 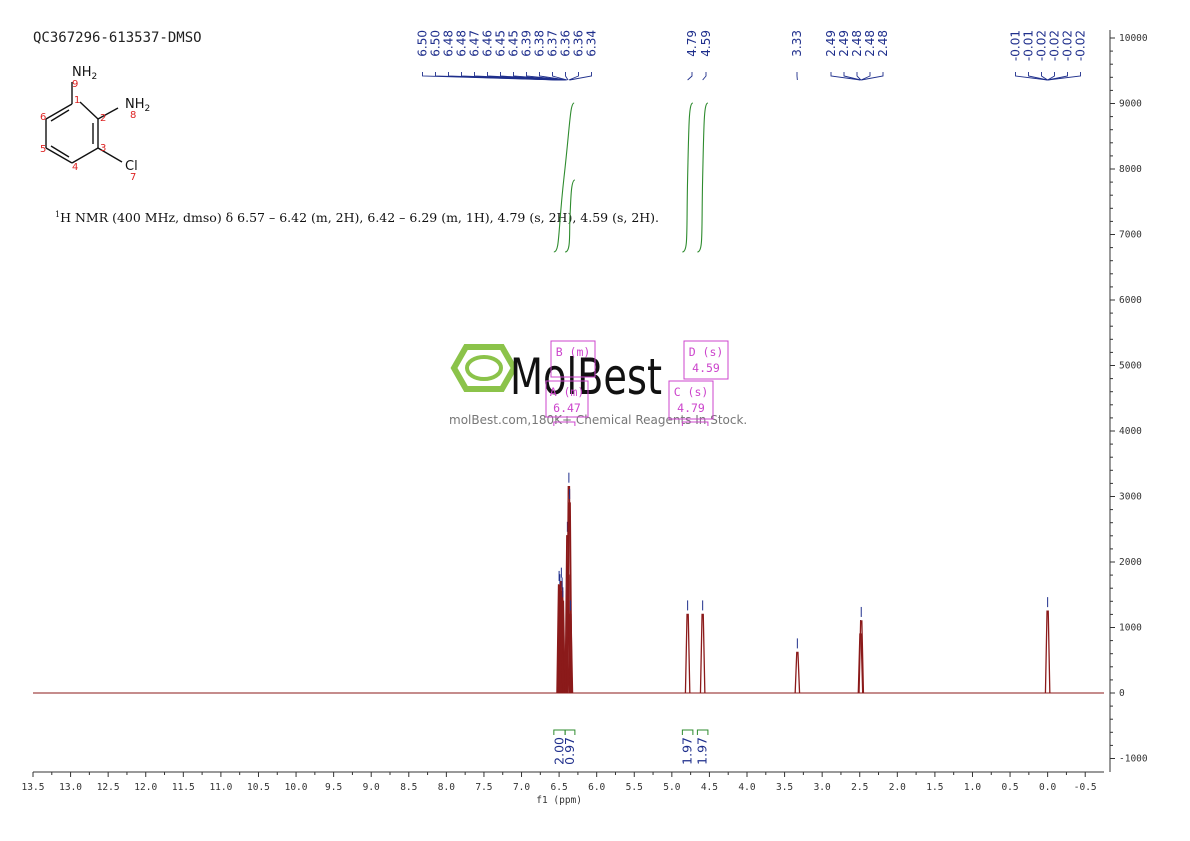 I want to click on ring-number: 1, so click(x=77, y=100).